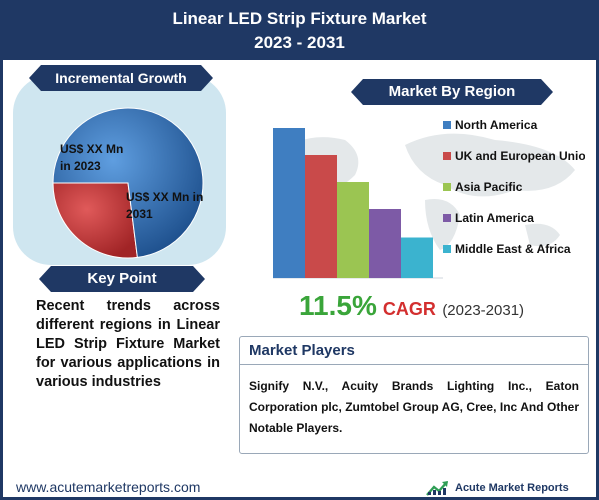 The width and height of the screenshot is (599, 500). I want to click on growth-pie-chart: US$ XX Mn in 2023 US$ XX Mn in 2031, so click(128, 183).